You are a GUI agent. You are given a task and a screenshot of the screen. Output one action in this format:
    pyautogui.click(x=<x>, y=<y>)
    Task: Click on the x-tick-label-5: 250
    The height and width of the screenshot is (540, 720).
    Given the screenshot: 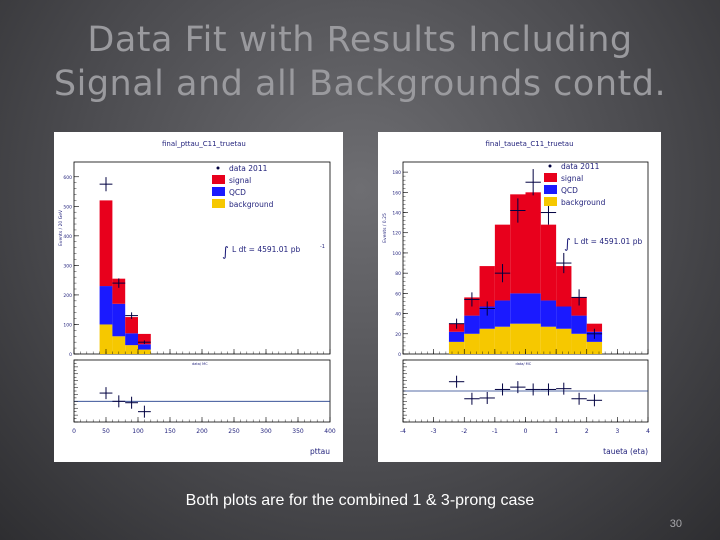 What is the action you would take?
    pyautogui.click(x=234, y=431)
    